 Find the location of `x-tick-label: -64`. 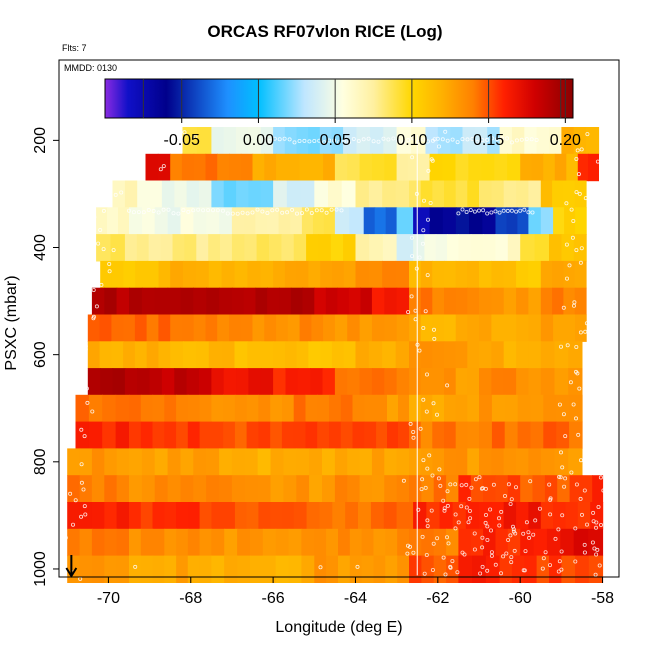

x-tick-label: -64 is located at coordinates (355, 598).